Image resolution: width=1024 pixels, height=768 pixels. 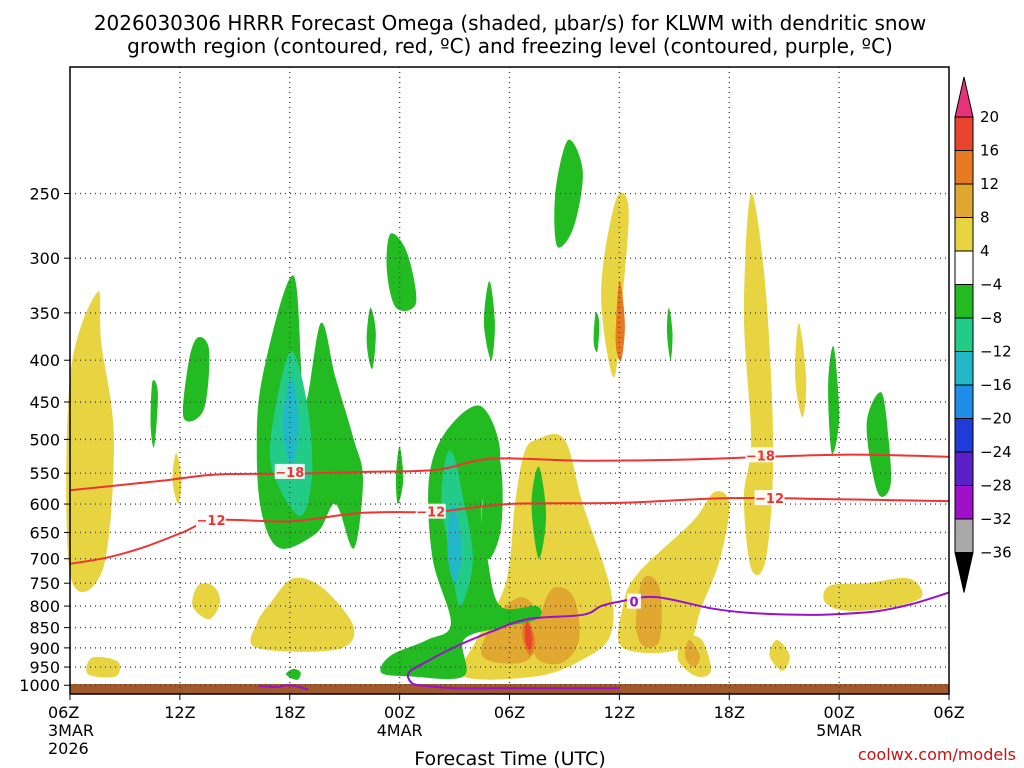 What do you see at coordinates (179, 712) in the screenshot?
I see `x-tick-label: 12Z` at bounding box center [179, 712].